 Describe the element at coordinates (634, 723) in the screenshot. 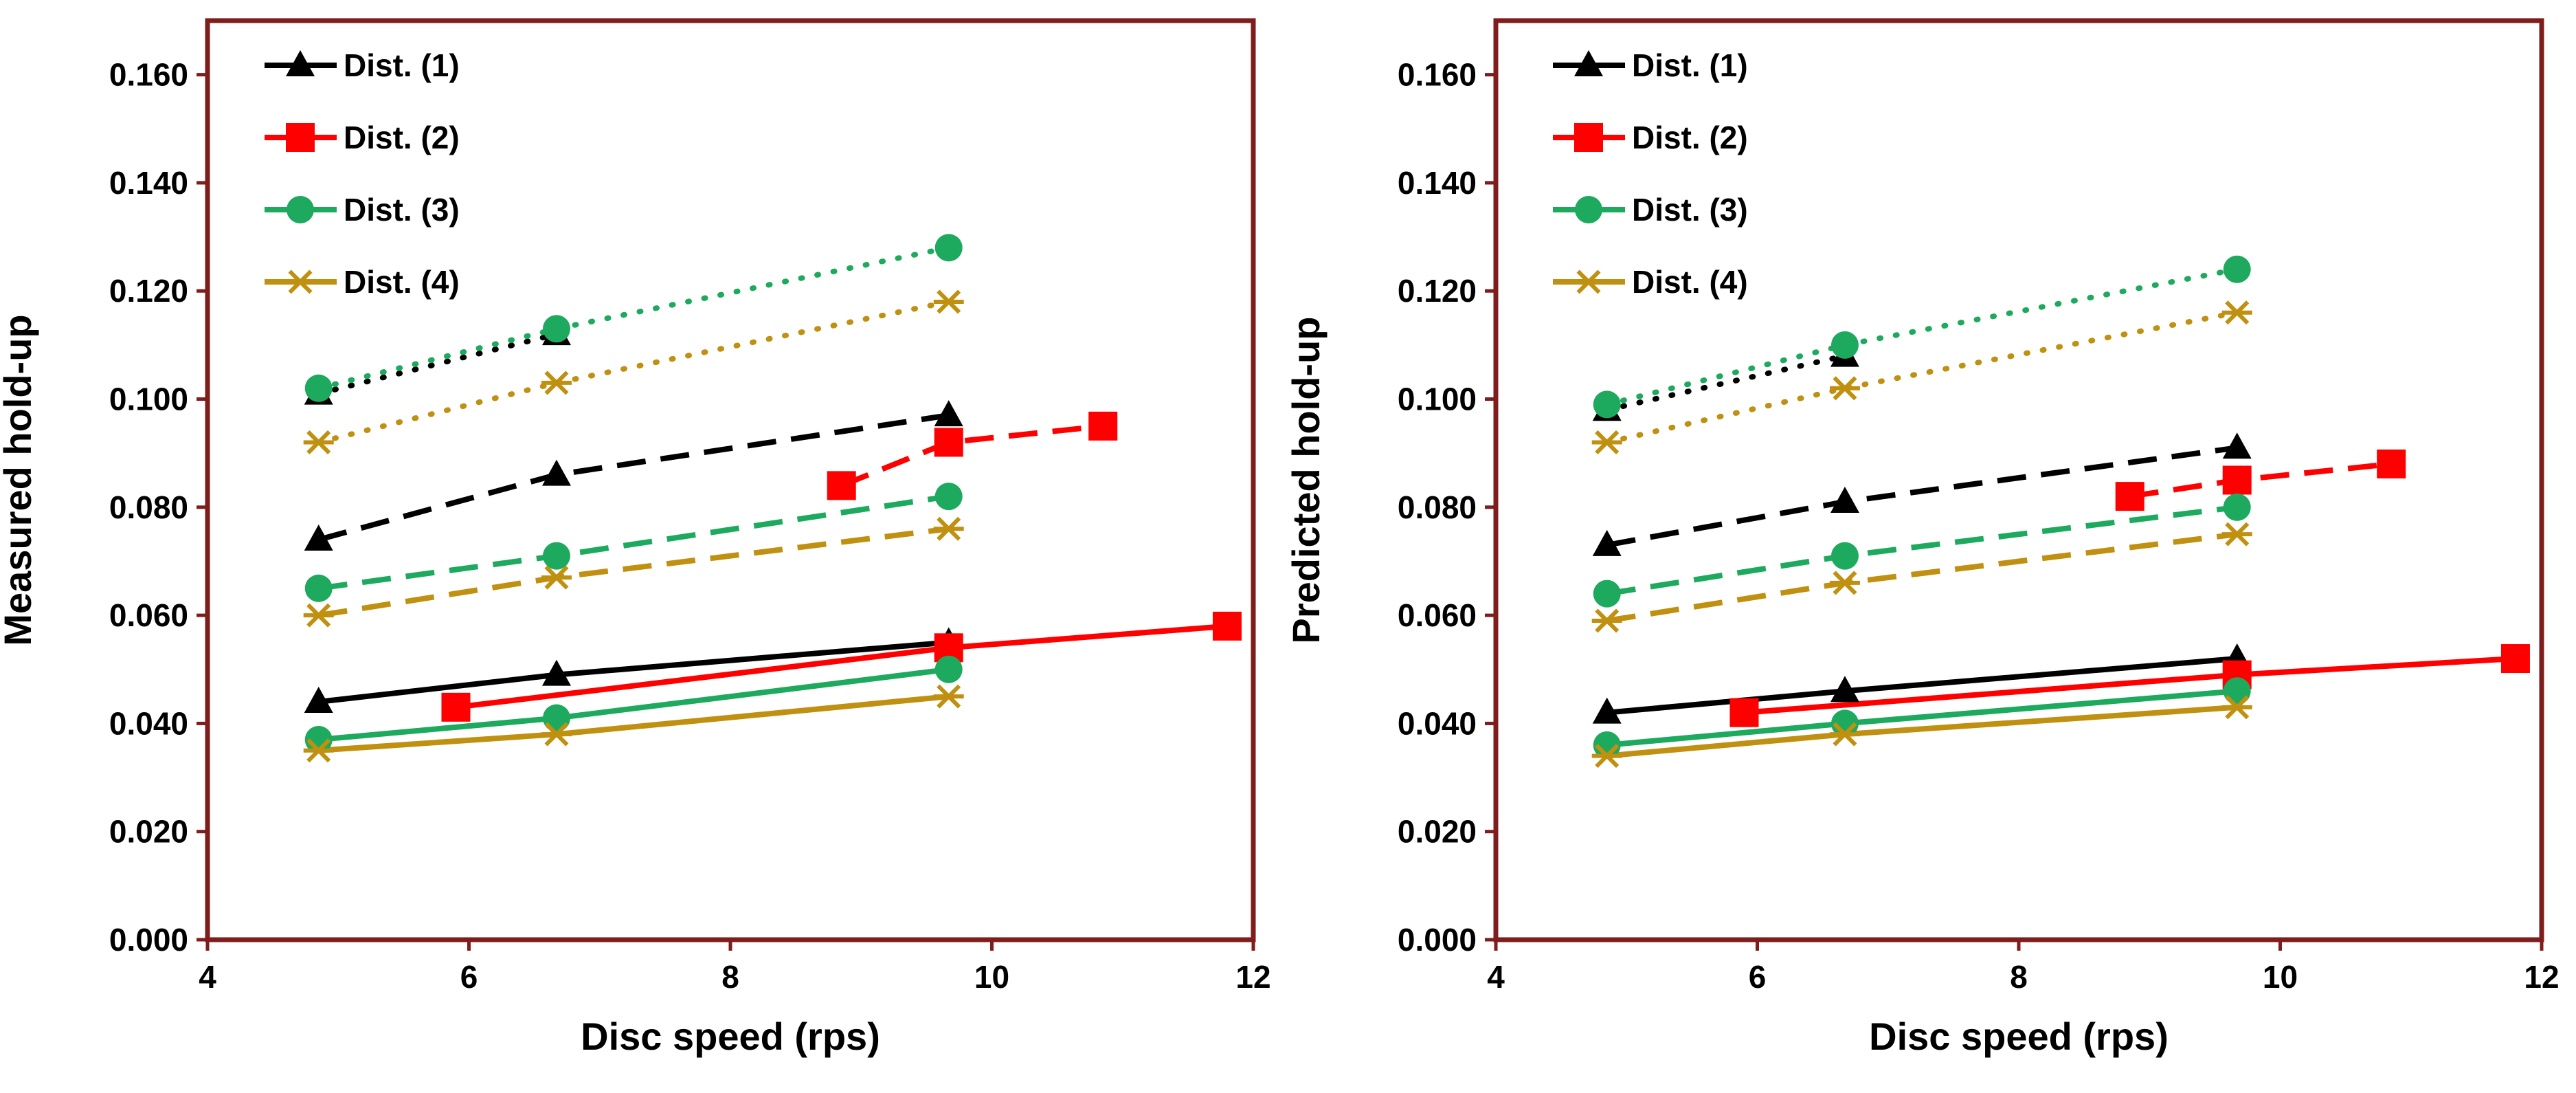

I see `series-line-dist4-solid` at that location.